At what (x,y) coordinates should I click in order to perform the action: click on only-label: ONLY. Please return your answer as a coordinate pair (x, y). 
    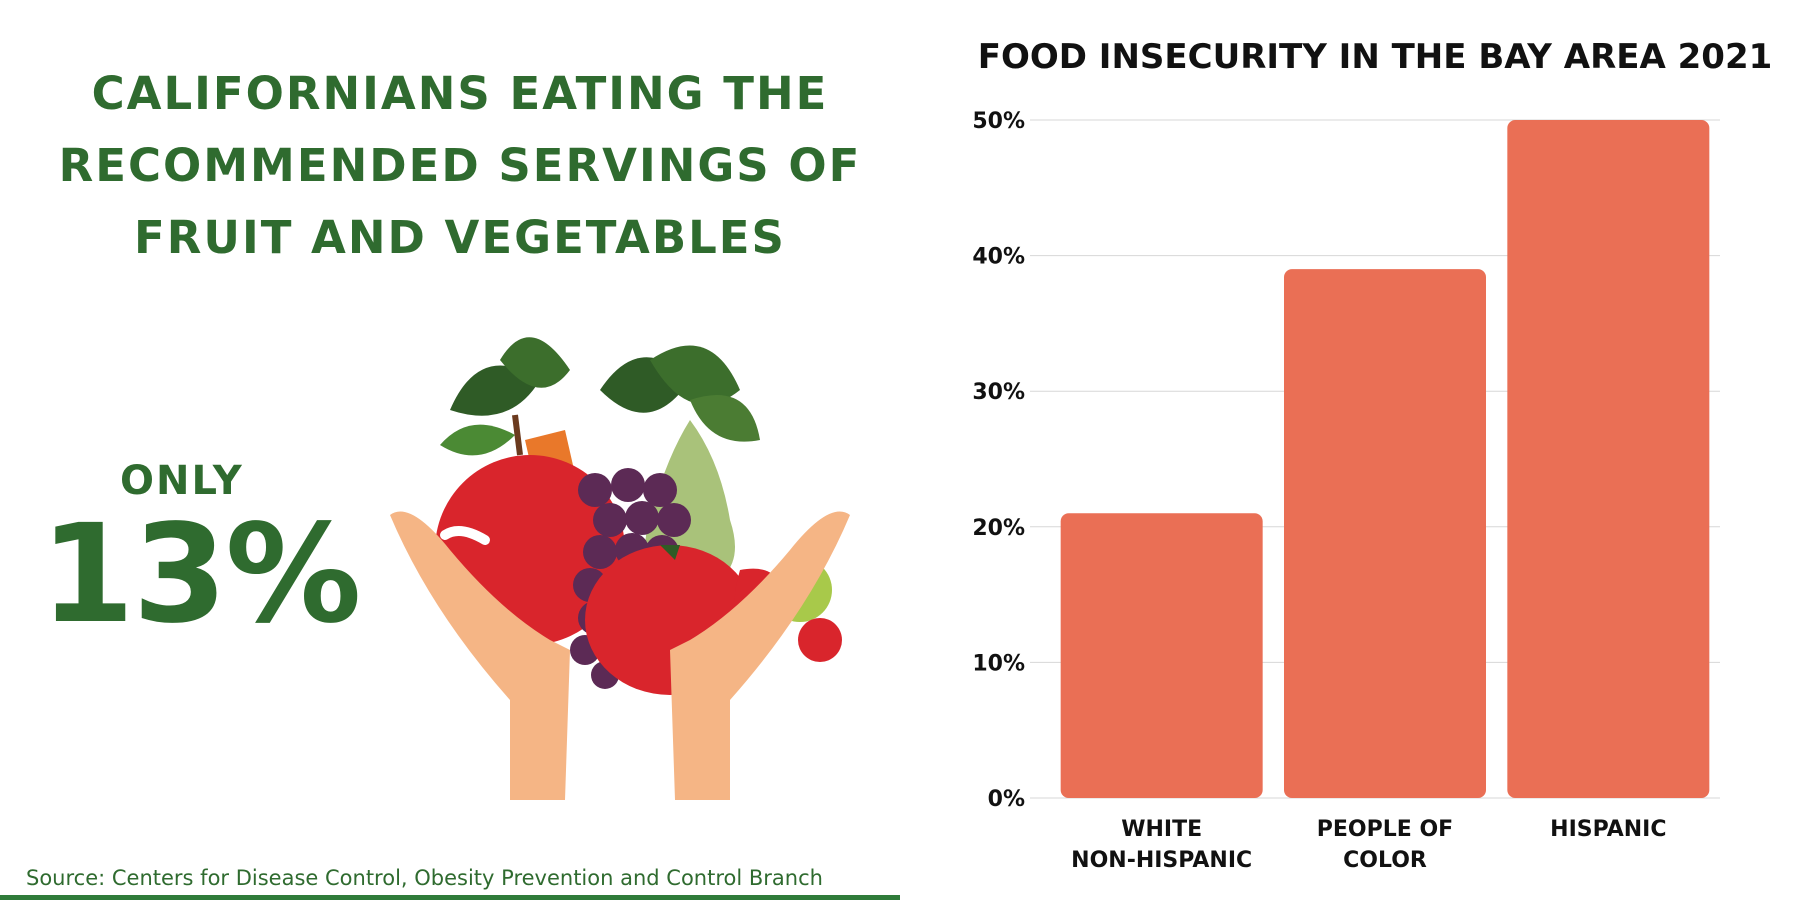
    Looking at the image, I should click on (182, 481).